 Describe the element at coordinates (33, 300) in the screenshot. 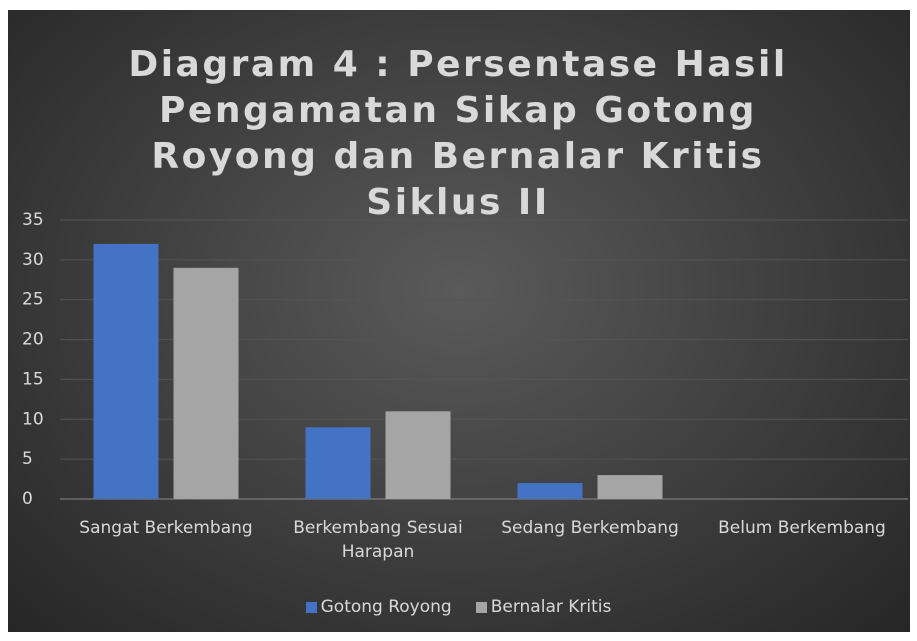

I see `y-tick-label: 25` at that location.